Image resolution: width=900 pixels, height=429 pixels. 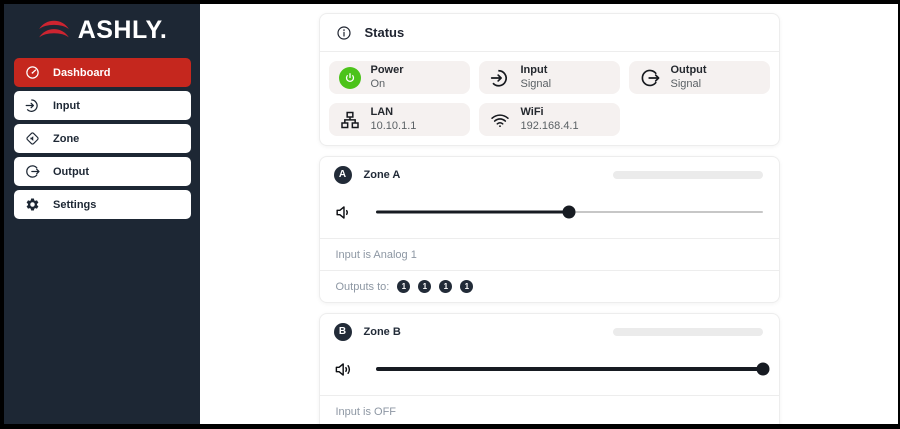 What do you see at coordinates (32, 204) in the screenshot?
I see `settings-icon` at bounding box center [32, 204].